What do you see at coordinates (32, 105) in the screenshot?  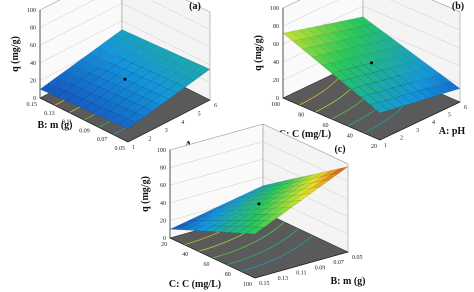 I see `left-tick-label: 0.15` at bounding box center [32, 105].